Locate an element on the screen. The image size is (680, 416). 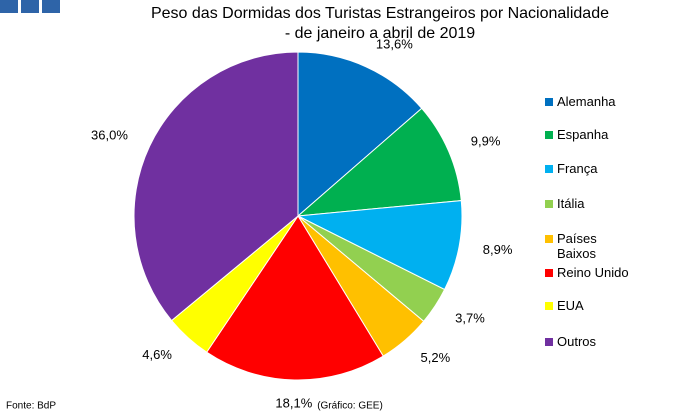
legend-label: Alemanha is located at coordinates (586, 101).